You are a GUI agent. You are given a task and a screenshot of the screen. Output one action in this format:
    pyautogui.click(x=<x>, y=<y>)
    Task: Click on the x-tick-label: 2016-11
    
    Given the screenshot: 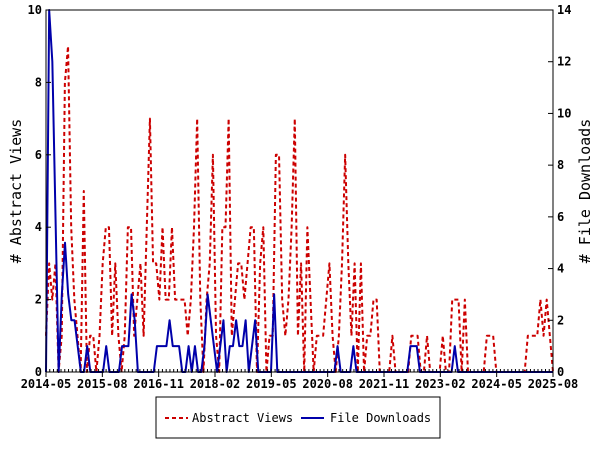 What is the action you would take?
    pyautogui.click(x=158, y=384)
    